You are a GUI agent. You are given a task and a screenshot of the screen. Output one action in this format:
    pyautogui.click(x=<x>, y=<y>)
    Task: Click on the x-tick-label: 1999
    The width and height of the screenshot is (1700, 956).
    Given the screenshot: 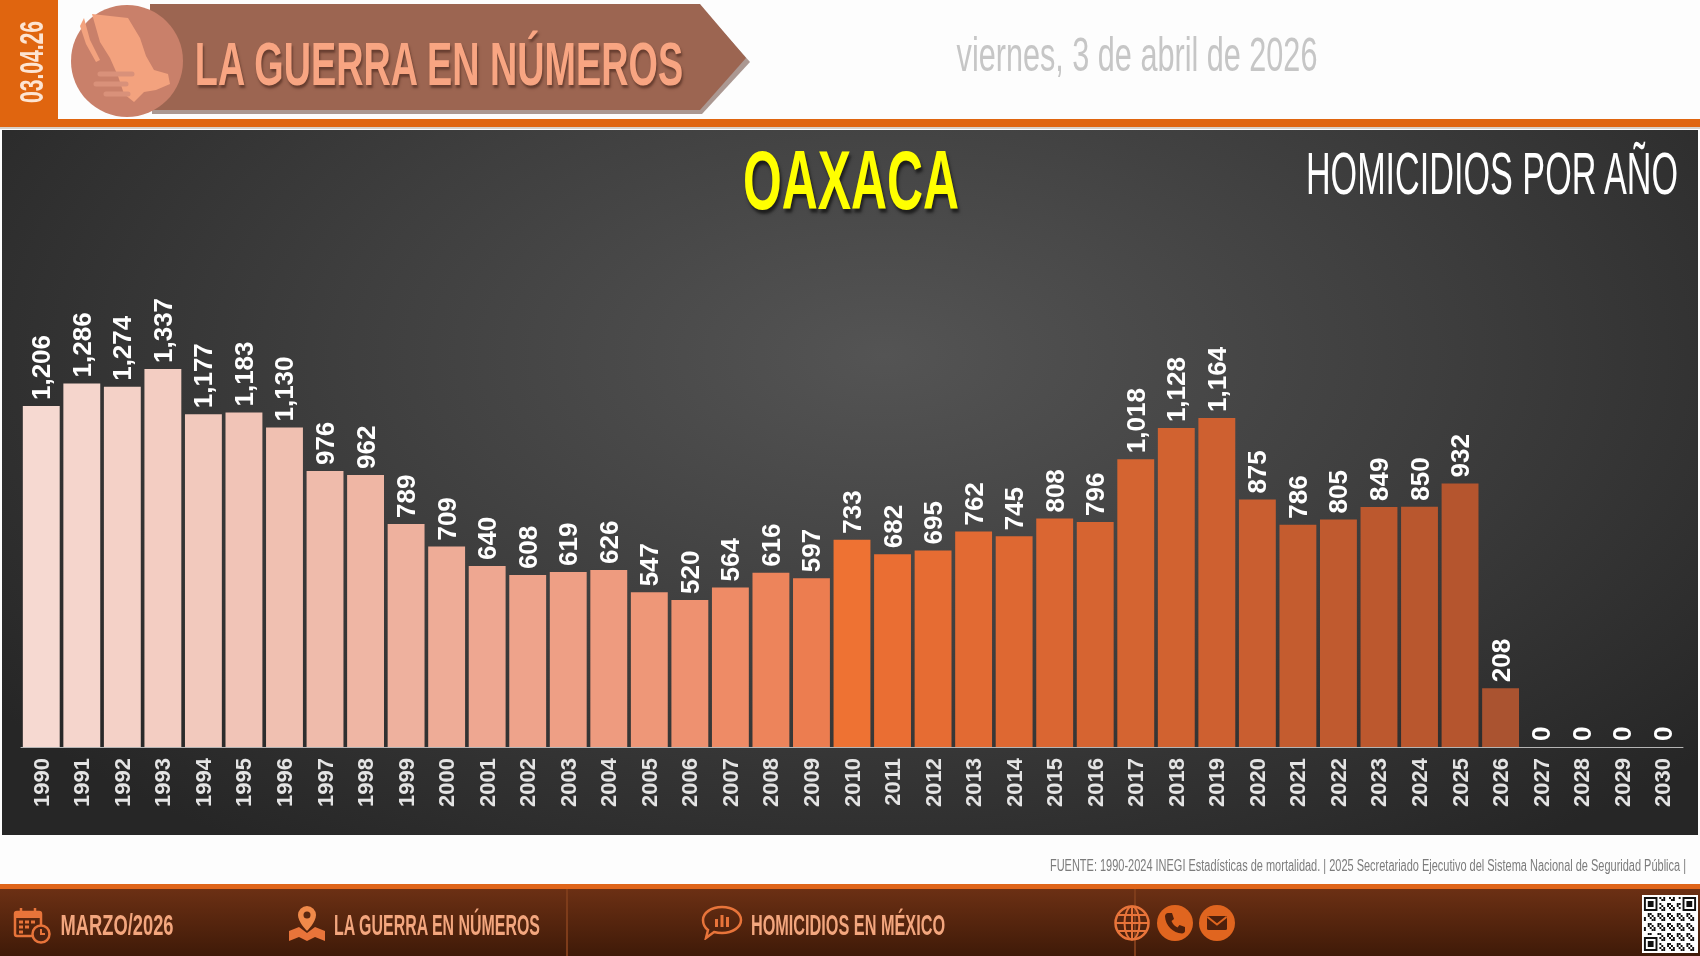 What is the action you would take?
    pyautogui.click(x=406, y=782)
    